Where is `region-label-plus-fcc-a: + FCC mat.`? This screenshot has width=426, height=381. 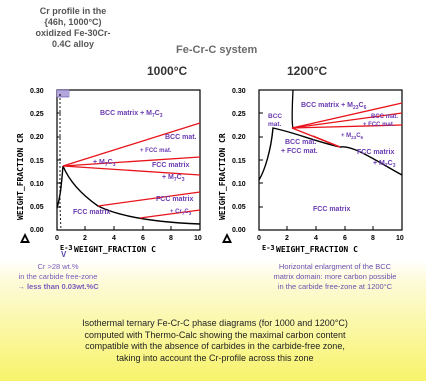
region-label-plus-fcc-a: + FCC mat. is located at coordinates (379, 125).